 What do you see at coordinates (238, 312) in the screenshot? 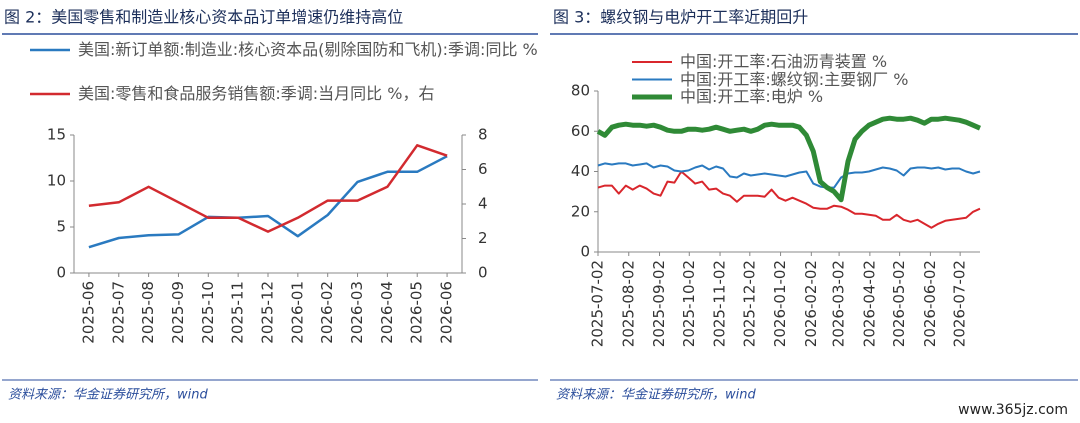
I see `x-tick-label: 2025-11` at bounding box center [238, 312].